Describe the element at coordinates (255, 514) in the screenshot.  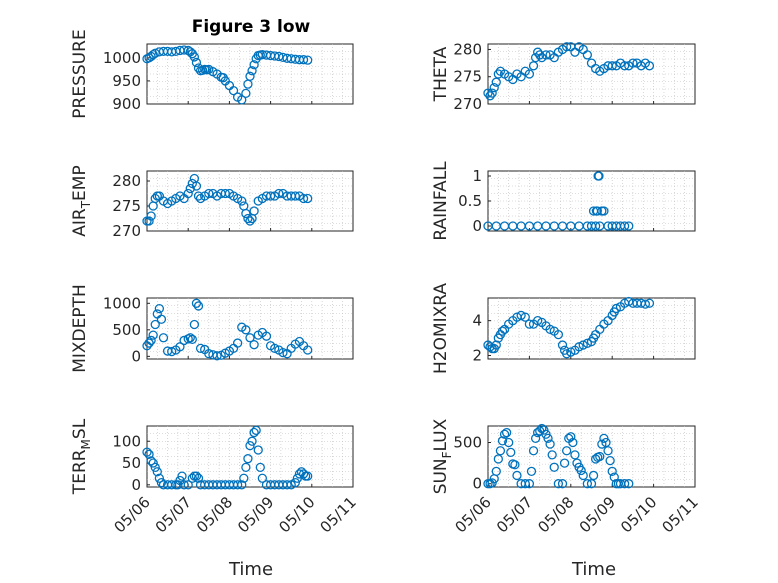
I see `x-tick-label: 05/09` at that location.